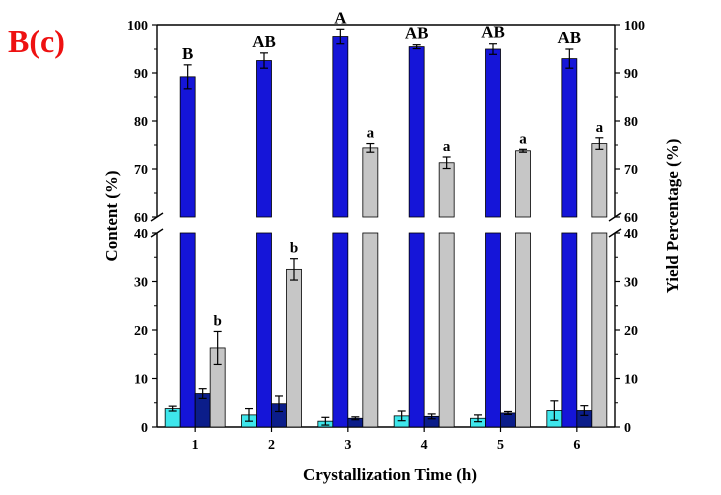 The width and height of the screenshot is (721, 495). What do you see at coordinates (111, 215) in the screenshot?
I see `y-axis-label-left: Content (%)` at bounding box center [111, 215].